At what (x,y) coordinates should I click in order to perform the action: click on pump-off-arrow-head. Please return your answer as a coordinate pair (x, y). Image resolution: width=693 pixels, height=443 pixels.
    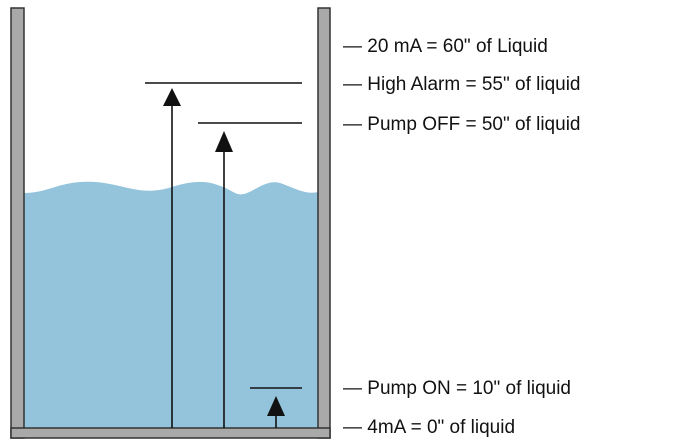
    Looking at the image, I should click on (224, 141).